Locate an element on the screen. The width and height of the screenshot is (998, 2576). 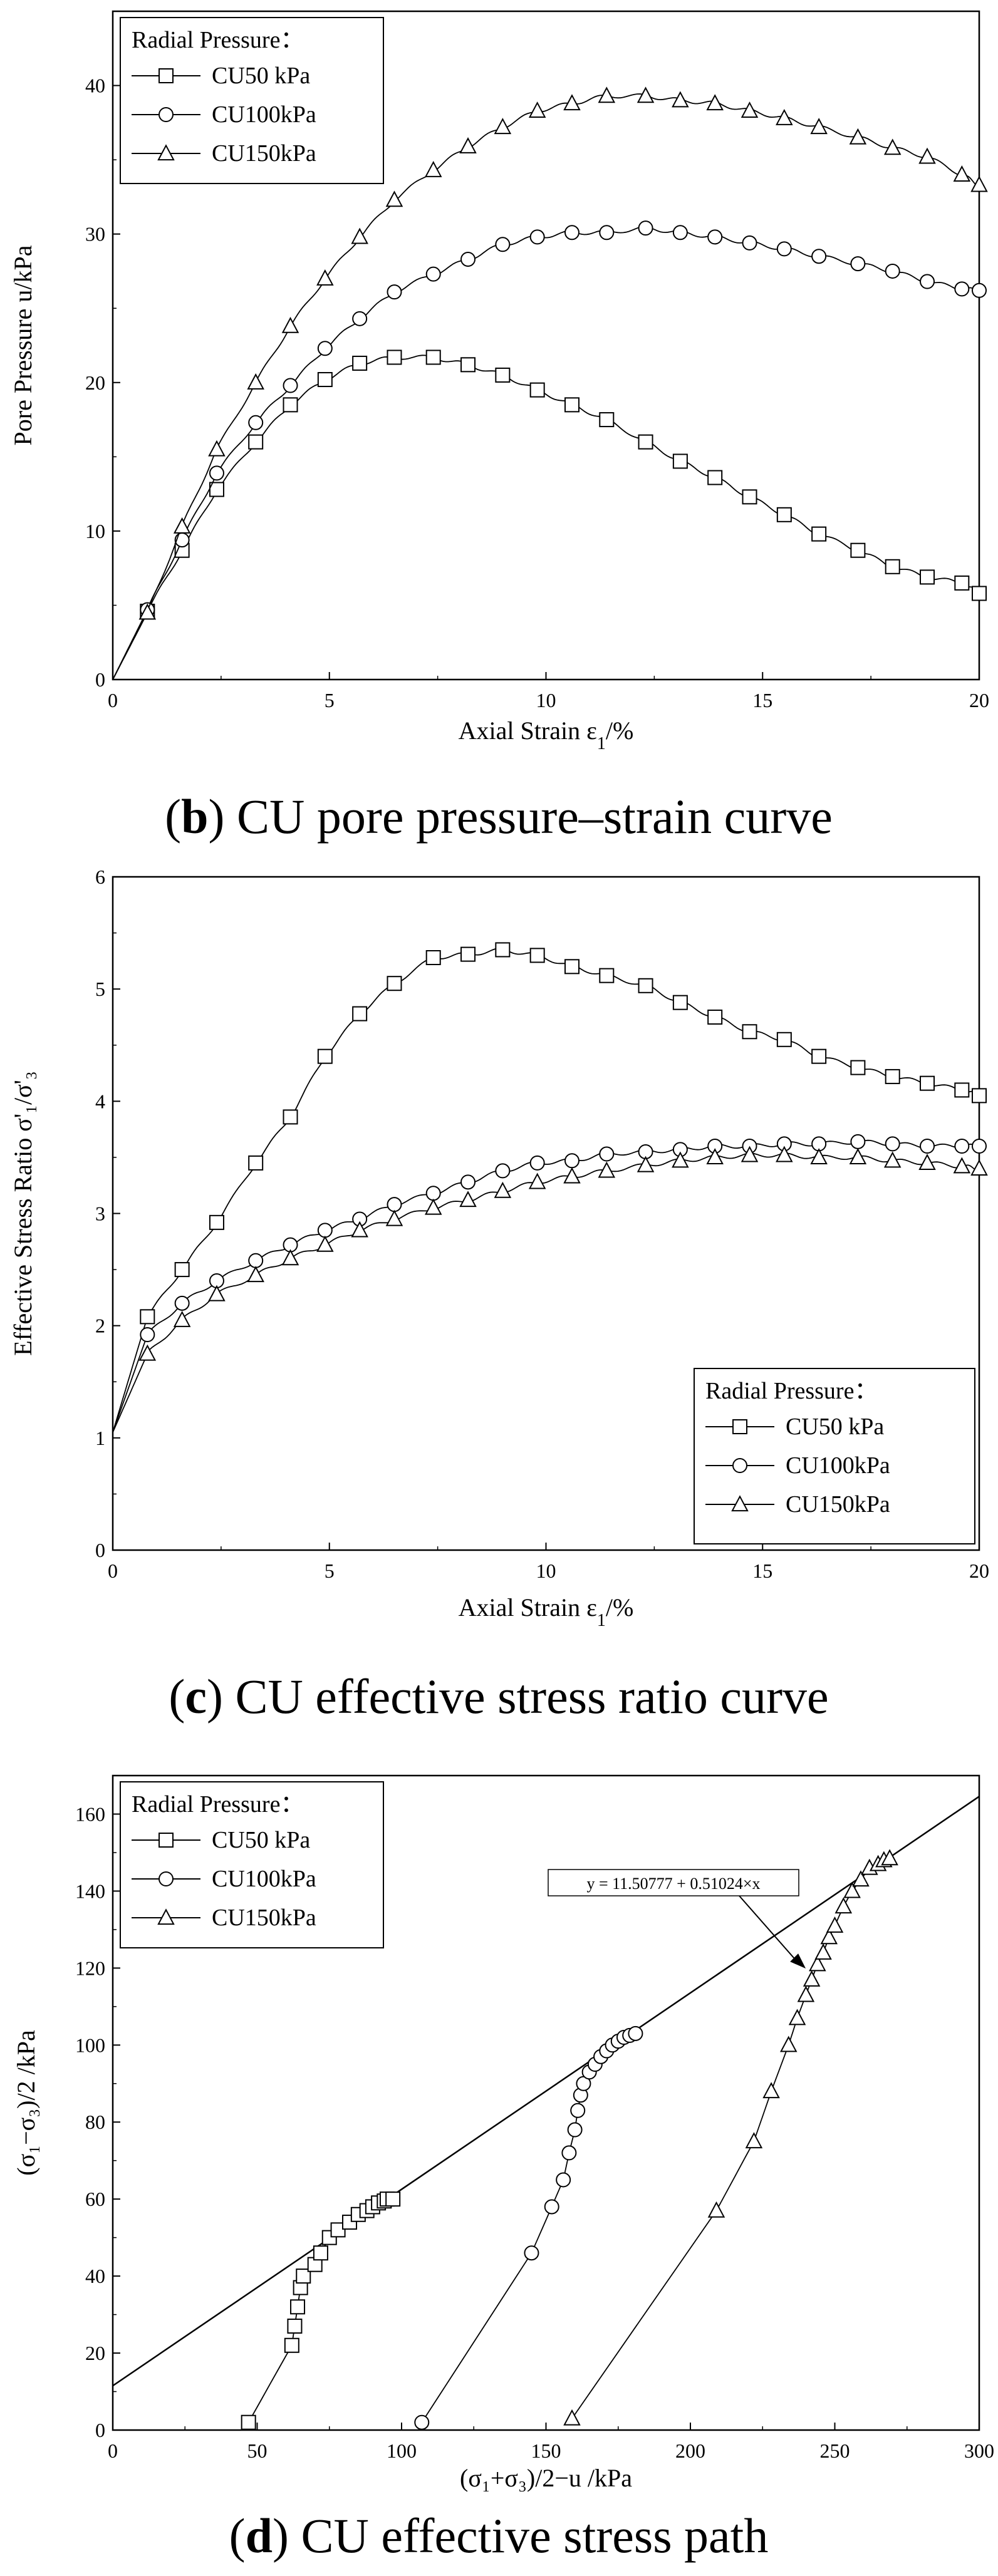
x-axis-label: (σ₁+σ₃)/2−u /kPa is located at coordinates (546, 2478).